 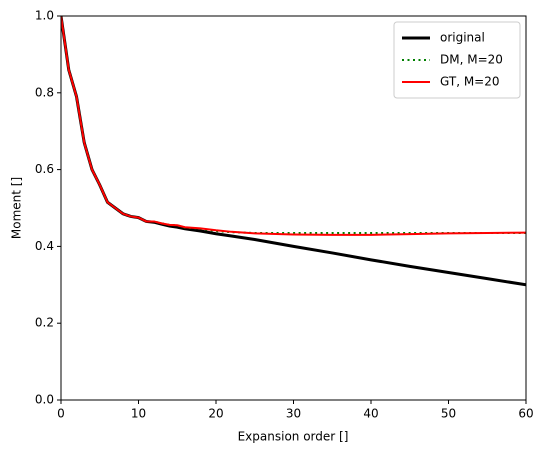 I want to click on legend-label: GT, M=20, so click(x=470, y=82).